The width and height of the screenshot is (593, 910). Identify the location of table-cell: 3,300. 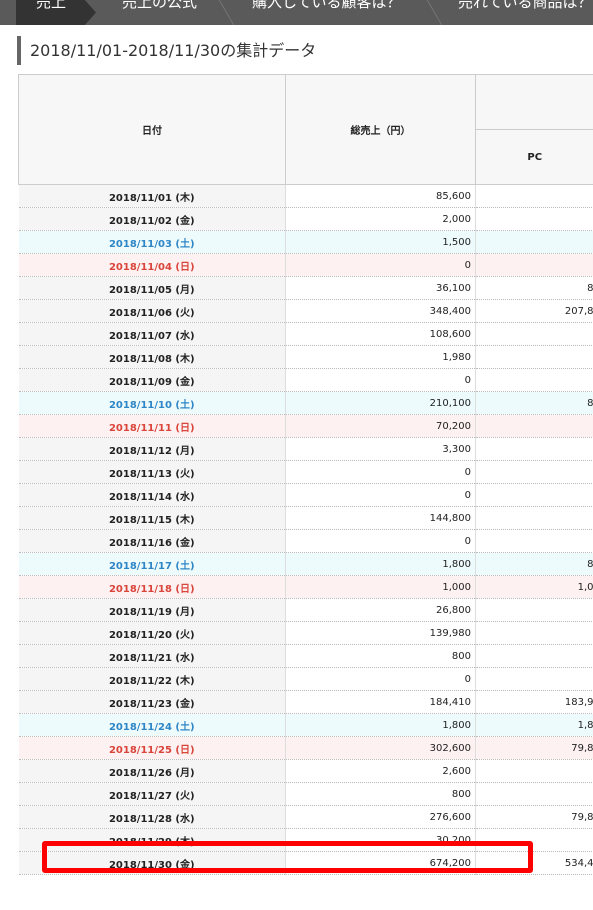
(380, 449).